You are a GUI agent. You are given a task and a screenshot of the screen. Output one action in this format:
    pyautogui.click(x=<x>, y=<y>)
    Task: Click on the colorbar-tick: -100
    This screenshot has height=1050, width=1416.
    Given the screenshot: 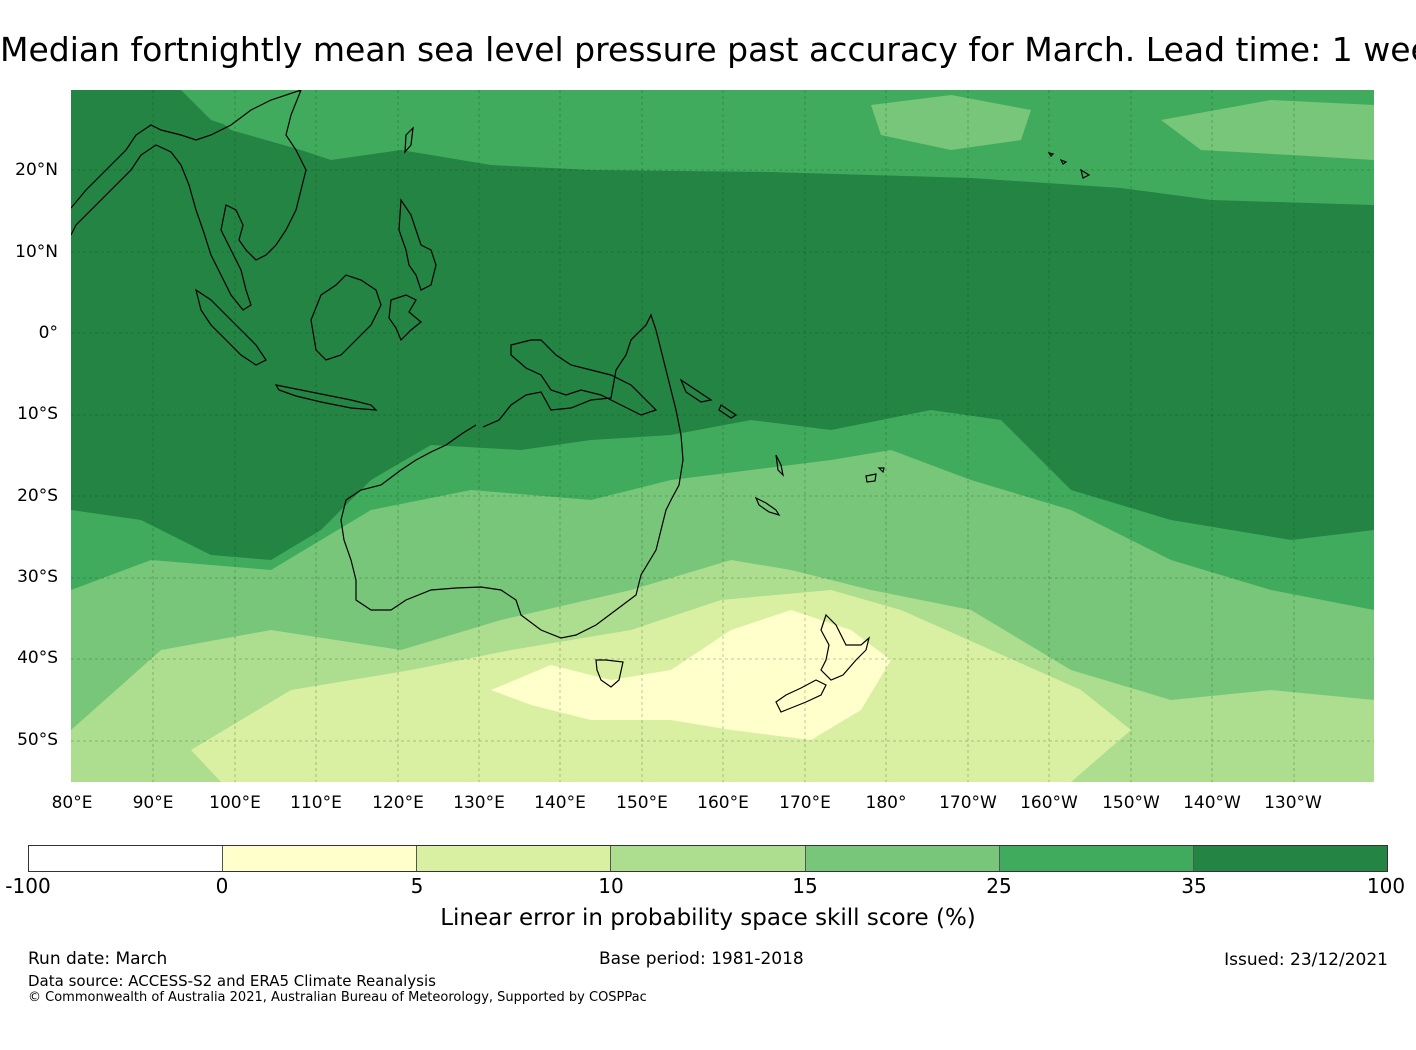 What is the action you would take?
    pyautogui.click(x=28, y=886)
    